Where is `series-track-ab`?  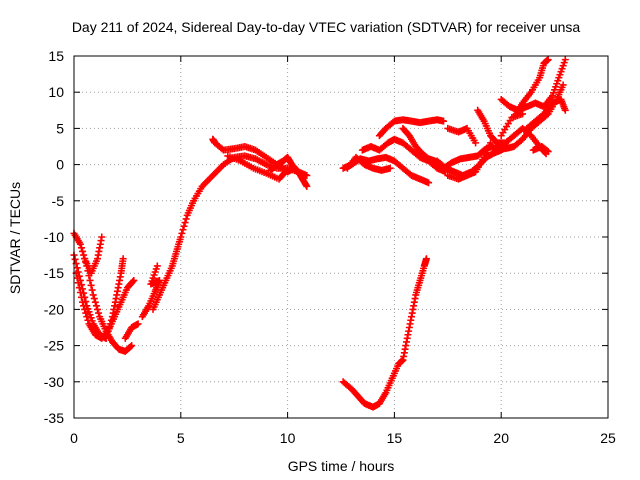 series-track-ab is located at coordinates (540, 149).